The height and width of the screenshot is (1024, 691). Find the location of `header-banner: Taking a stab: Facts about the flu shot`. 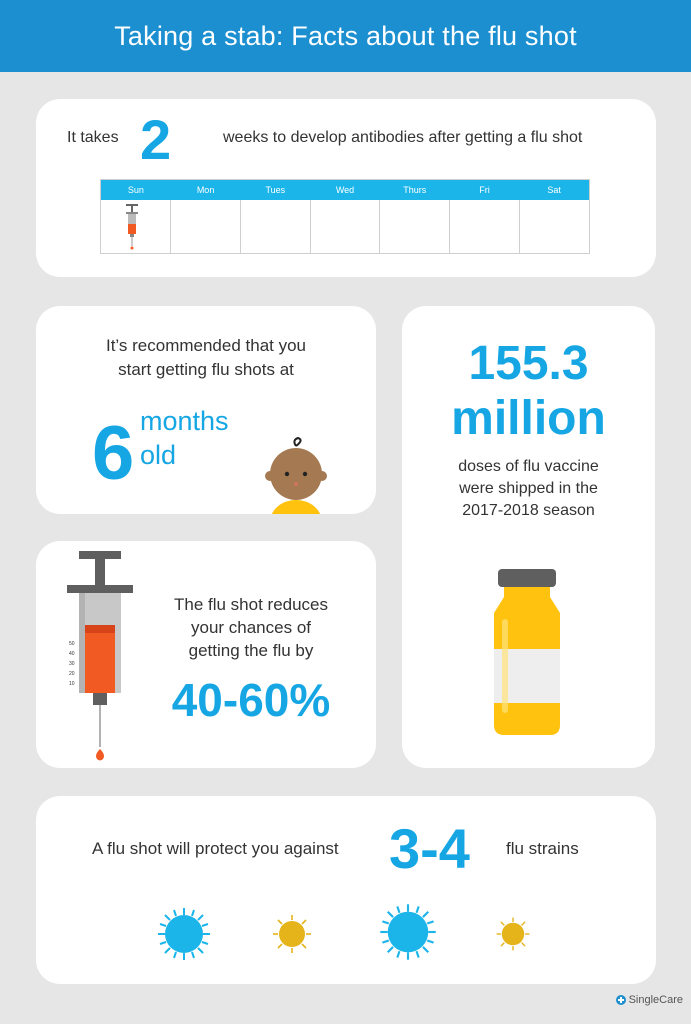

header-banner: Taking a stab: Facts about the flu shot is located at coordinates (345, 36).